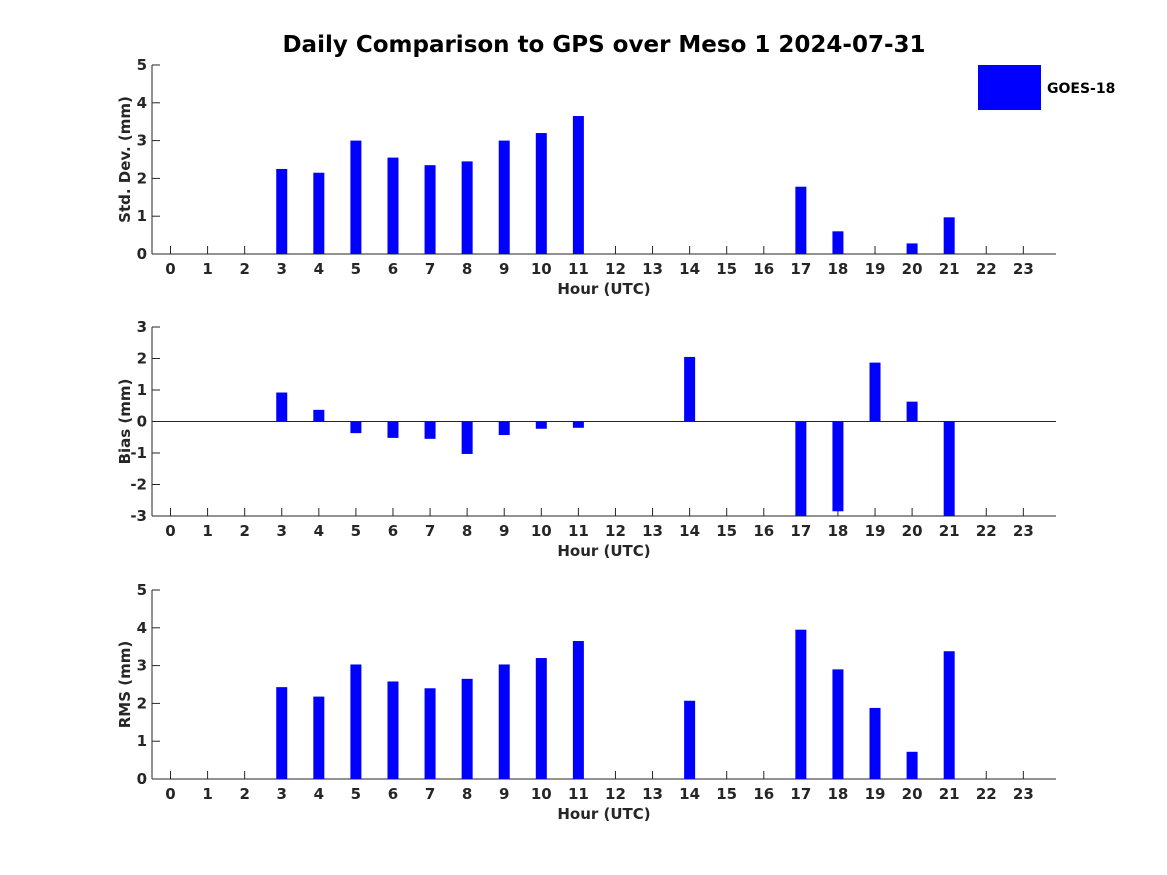  Describe the element at coordinates (603, 289) in the screenshot. I see `x-axis-label: Hour (UTC)` at that location.